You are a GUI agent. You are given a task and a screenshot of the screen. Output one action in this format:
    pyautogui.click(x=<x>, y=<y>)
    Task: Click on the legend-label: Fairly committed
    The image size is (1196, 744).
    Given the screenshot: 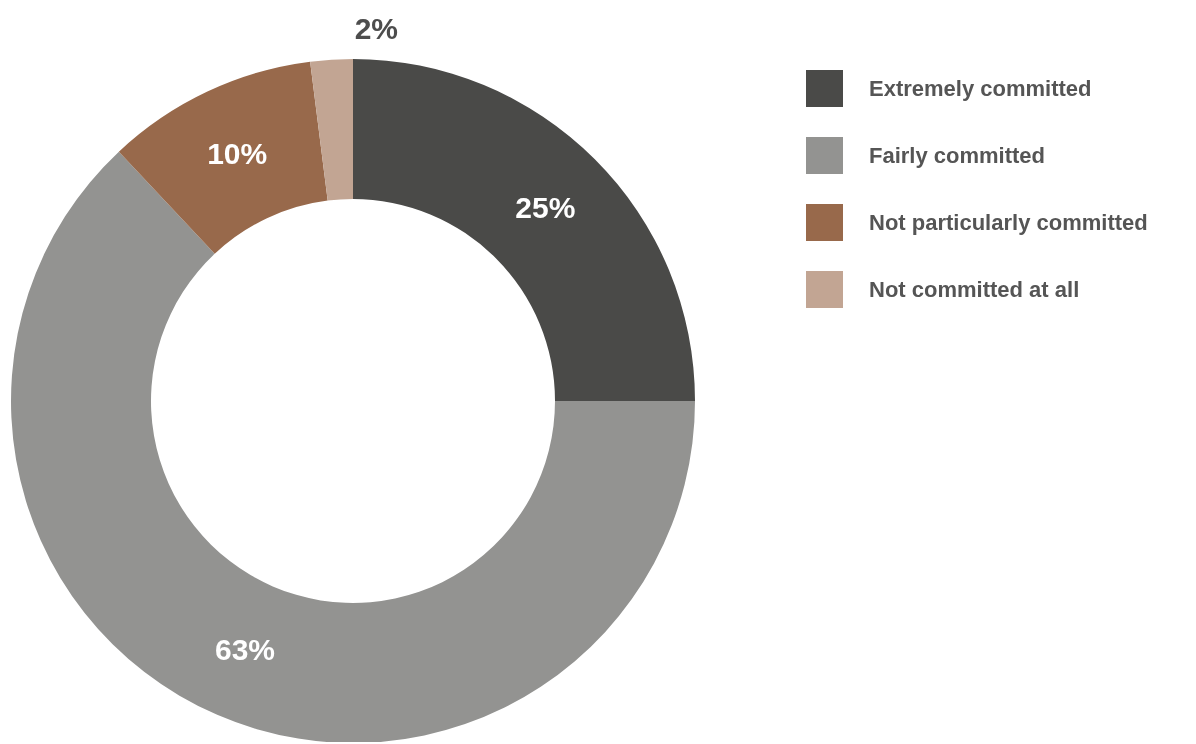 What is the action you would take?
    pyautogui.click(x=957, y=155)
    